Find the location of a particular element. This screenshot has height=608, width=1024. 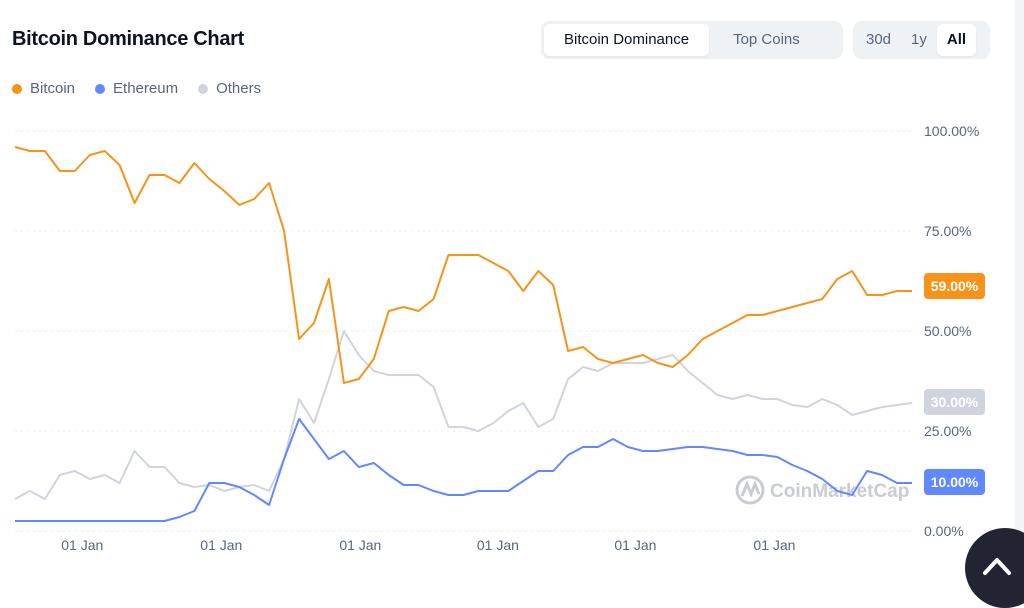

page-title: Bitcoin Dominance Chart is located at coordinates (128, 39).